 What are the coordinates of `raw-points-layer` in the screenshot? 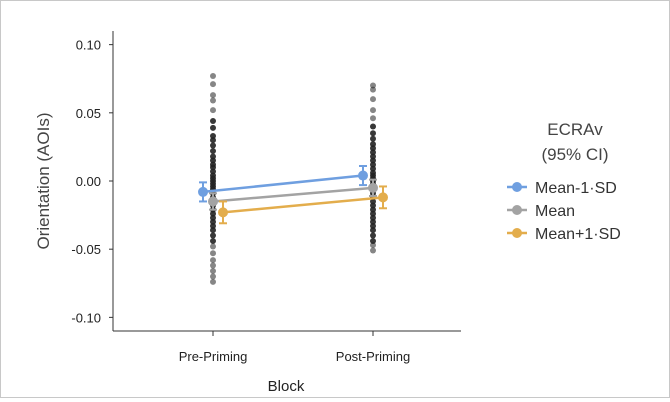 It's located at (293, 179).